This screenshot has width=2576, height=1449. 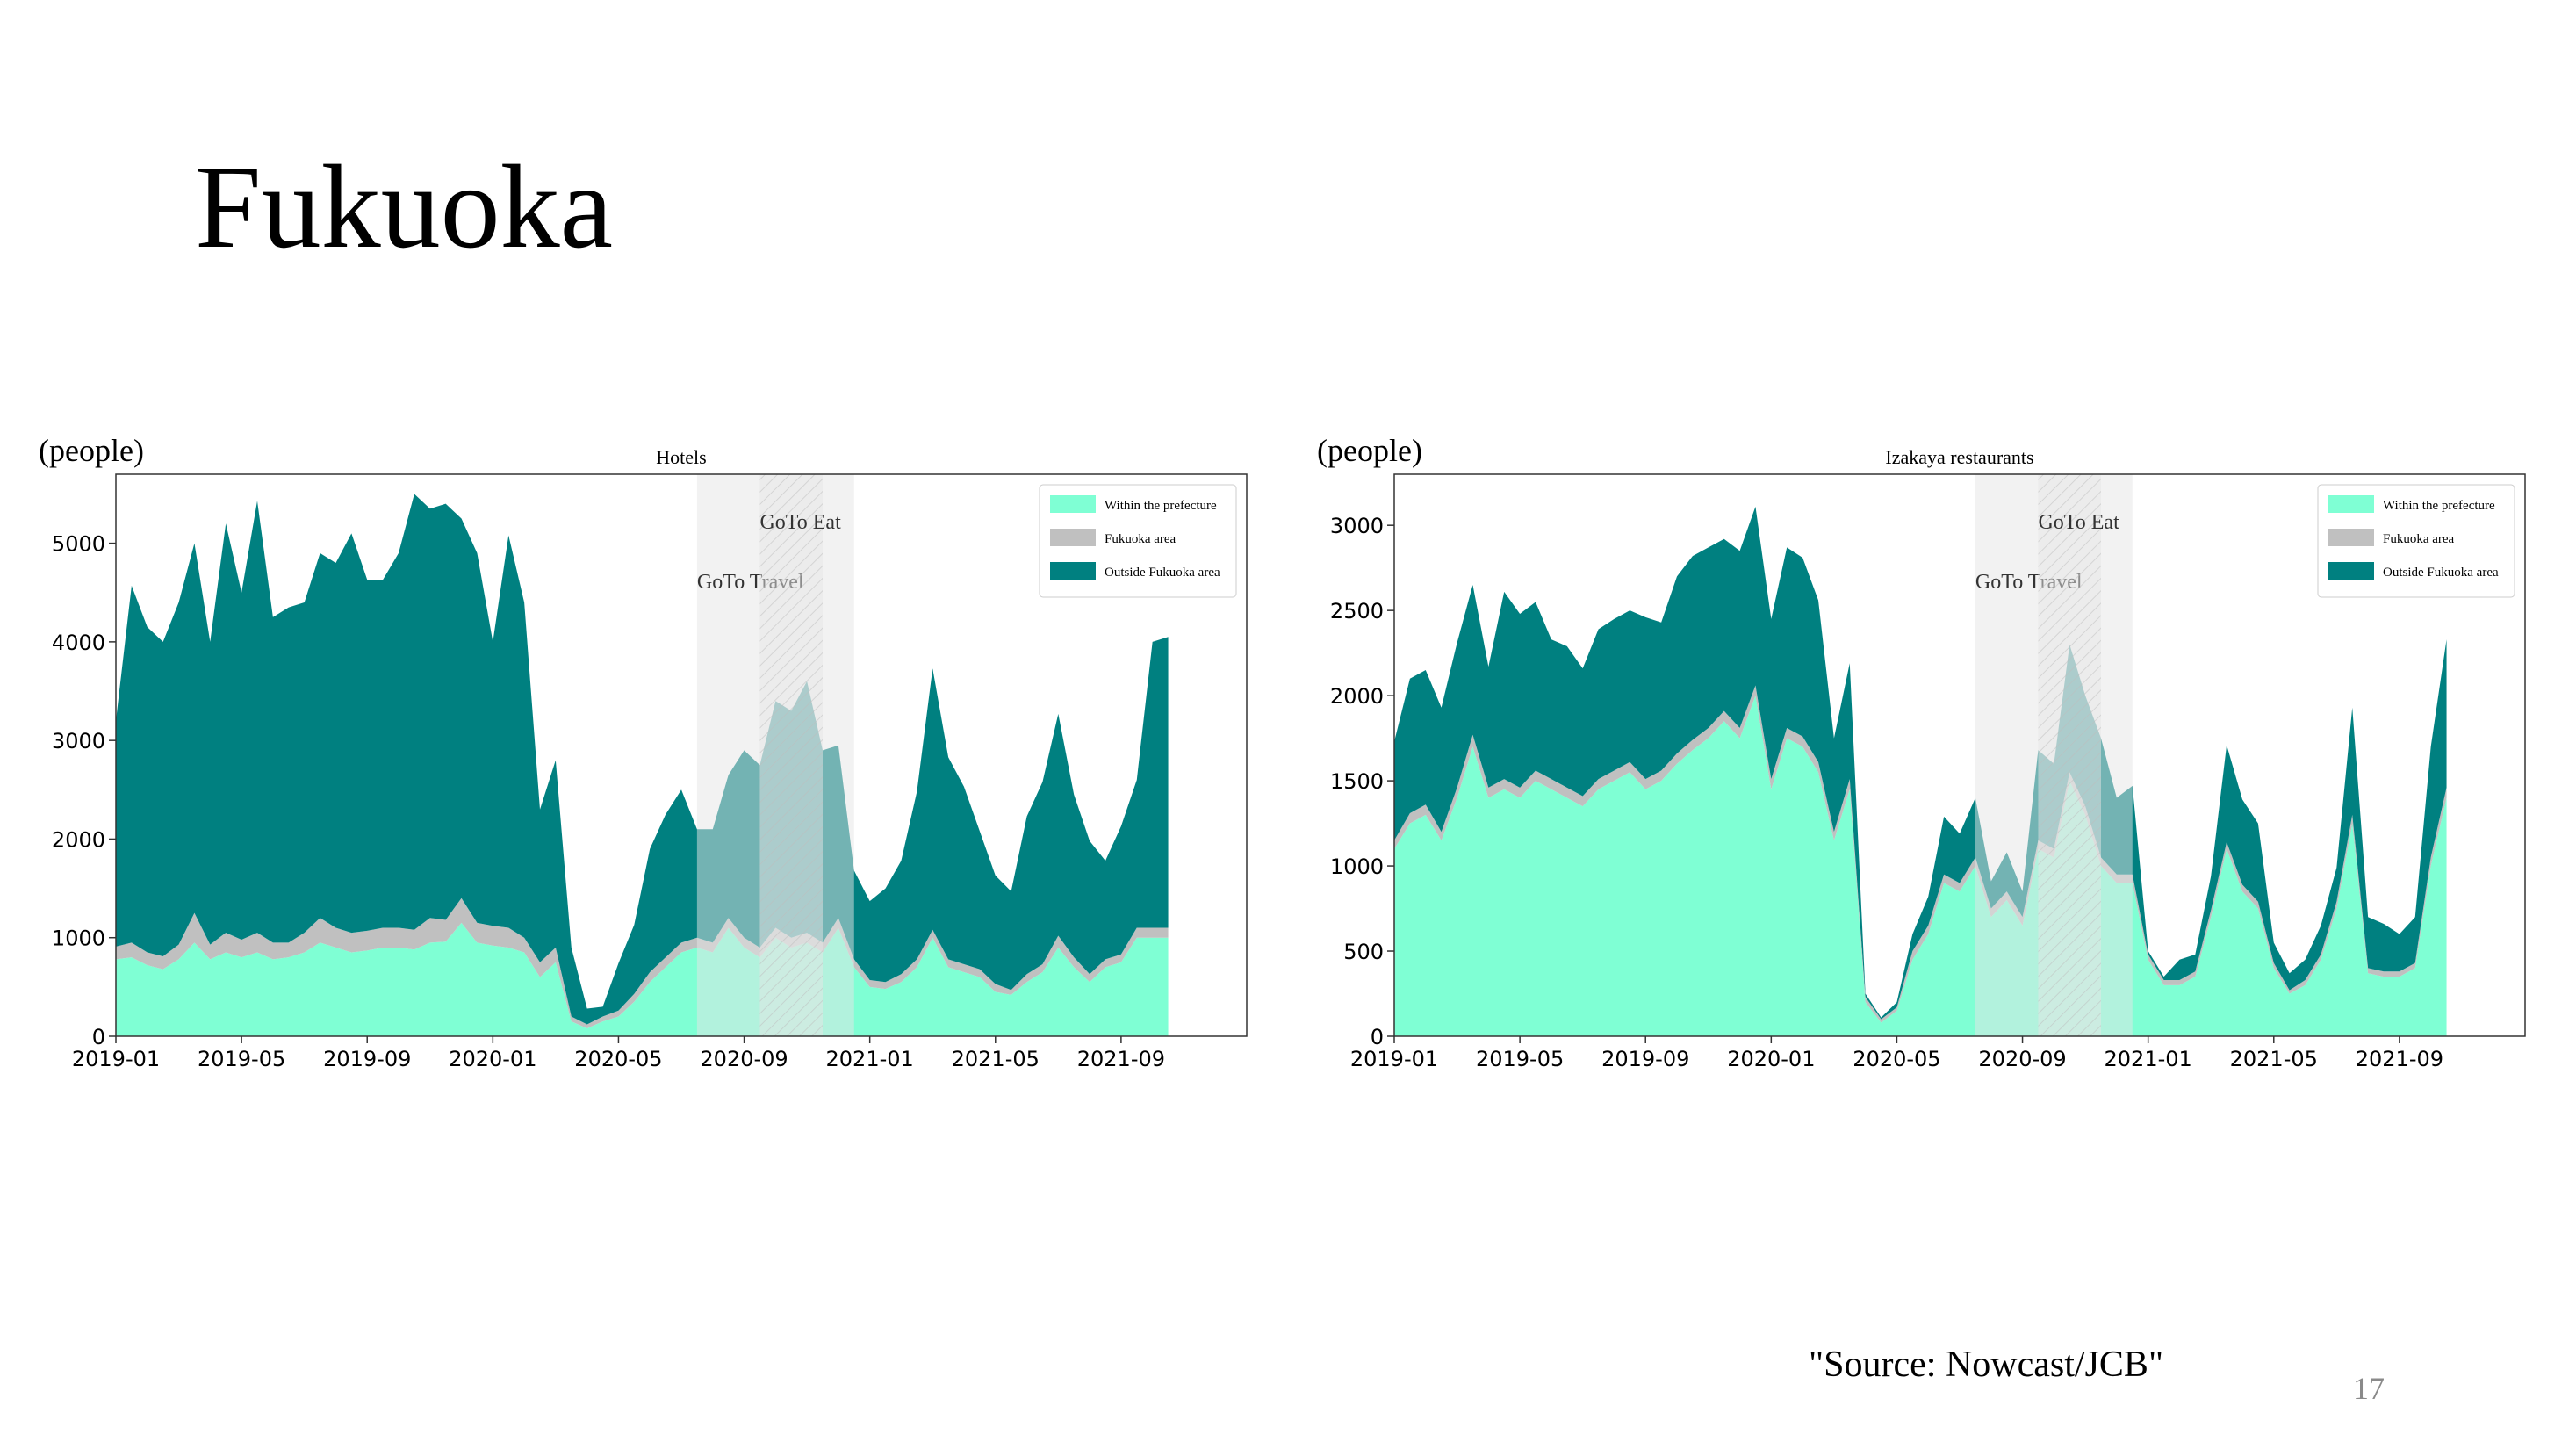 What do you see at coordinates (78, 544) in the screenshot?
I see `y-tick-label: 5000` at bounding box center [78, 544].